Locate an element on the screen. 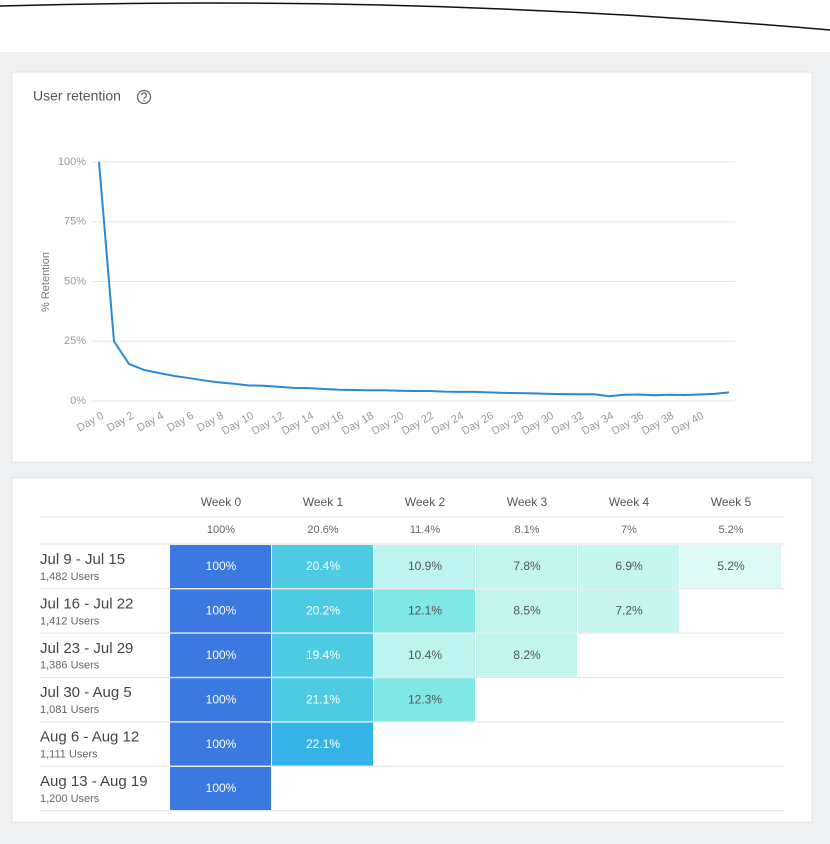 The height and width of the screenshot is (844, 830). y-axis-label: % Retention is located at coordinates (46, 282).